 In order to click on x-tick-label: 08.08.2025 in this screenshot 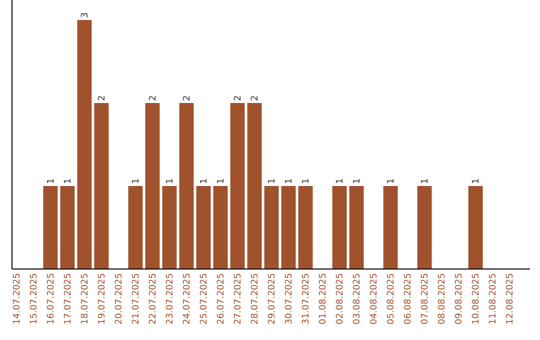, I will do `click(443, 299)`.